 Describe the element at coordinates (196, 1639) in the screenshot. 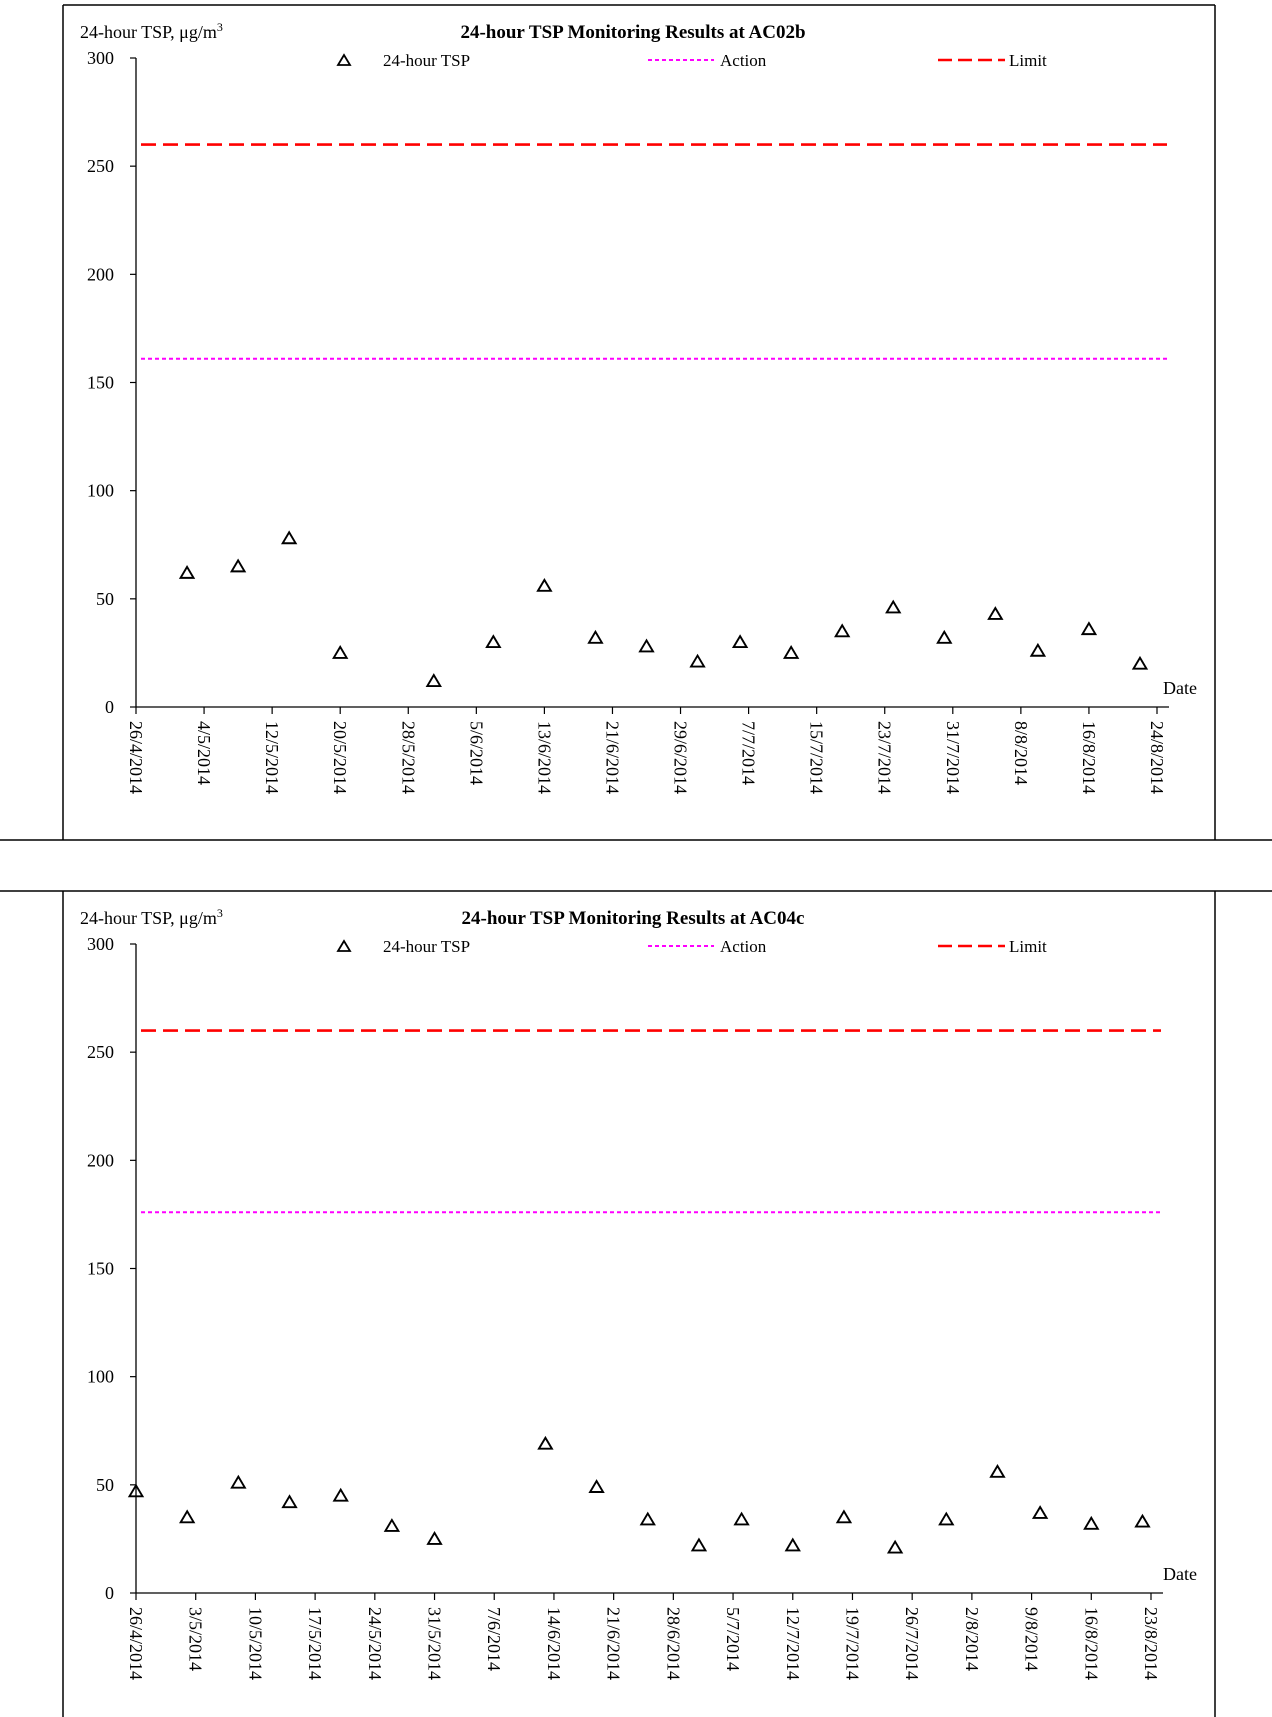

I see `x-tick-label: 3/5/2014` at that location.